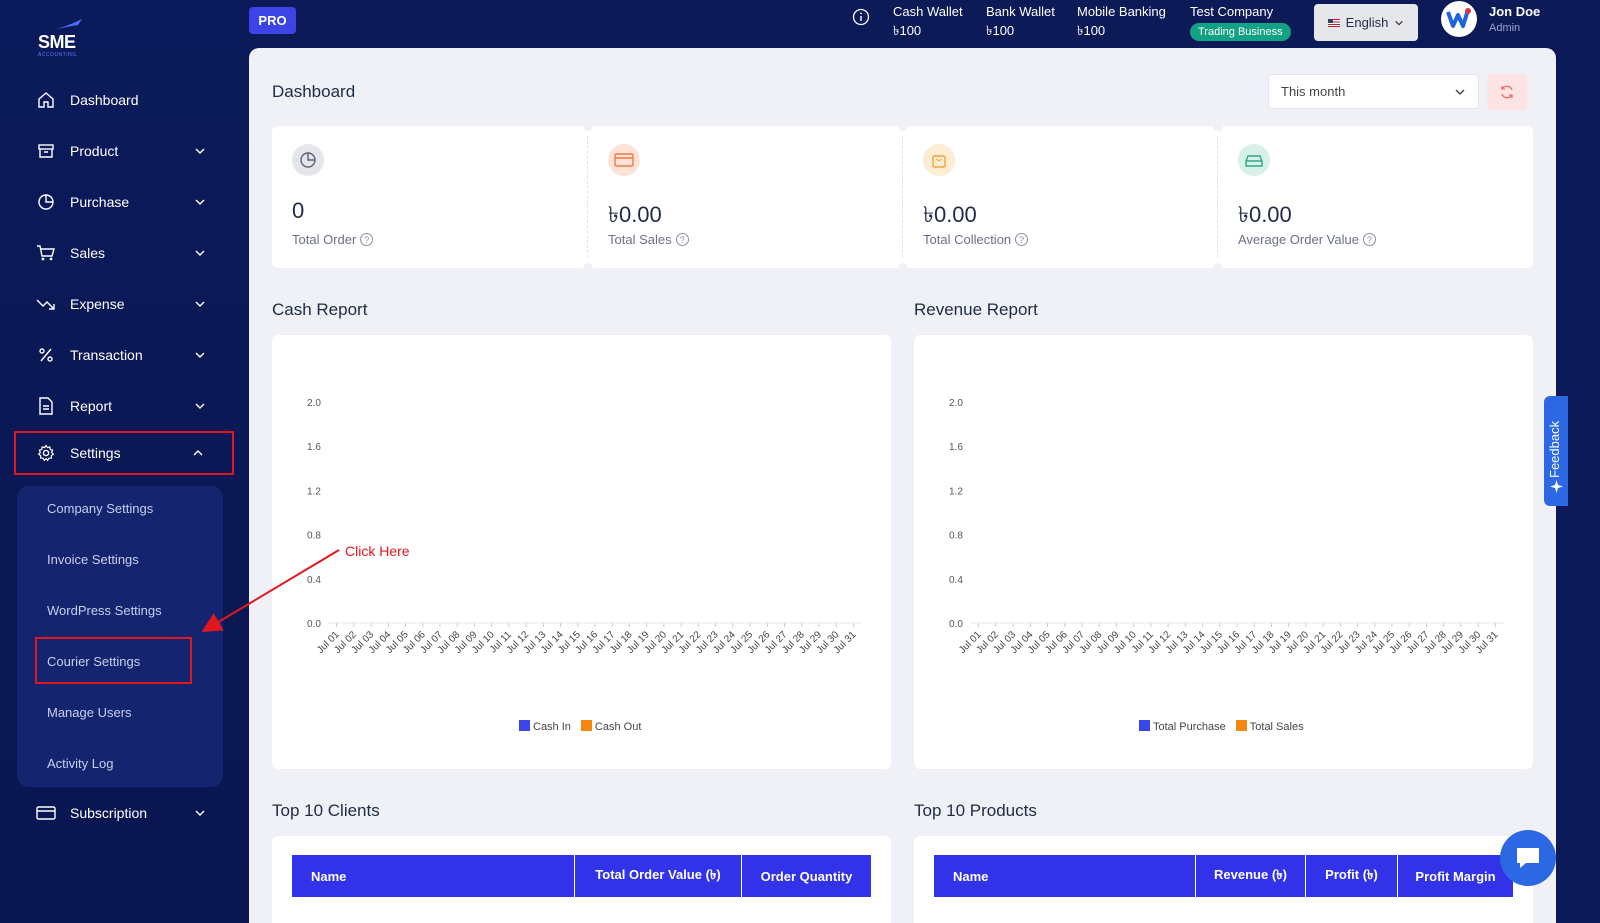  Describe the element at coordinates (314, 580) in the screenshot. I see `y-tick-label: 0.4` at that location.